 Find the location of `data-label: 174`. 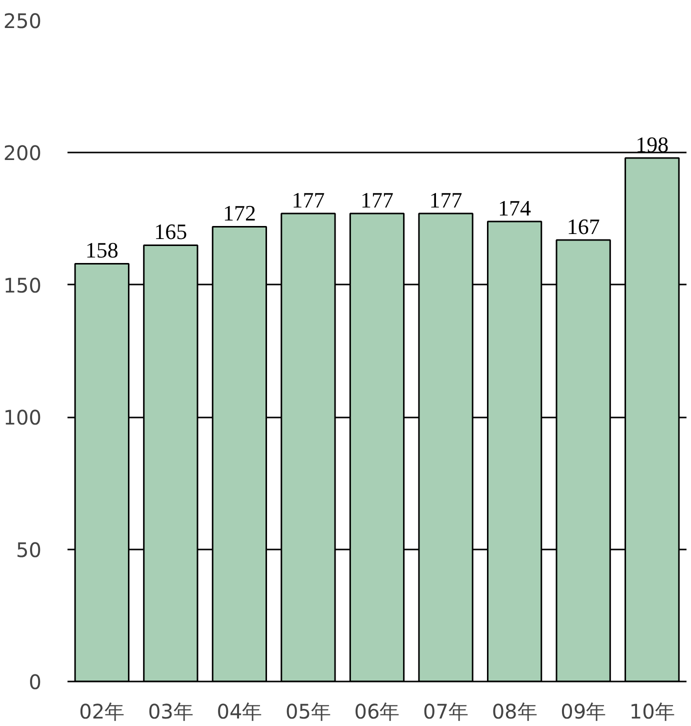

data-label: 174 is located at coordinates (515, 207).